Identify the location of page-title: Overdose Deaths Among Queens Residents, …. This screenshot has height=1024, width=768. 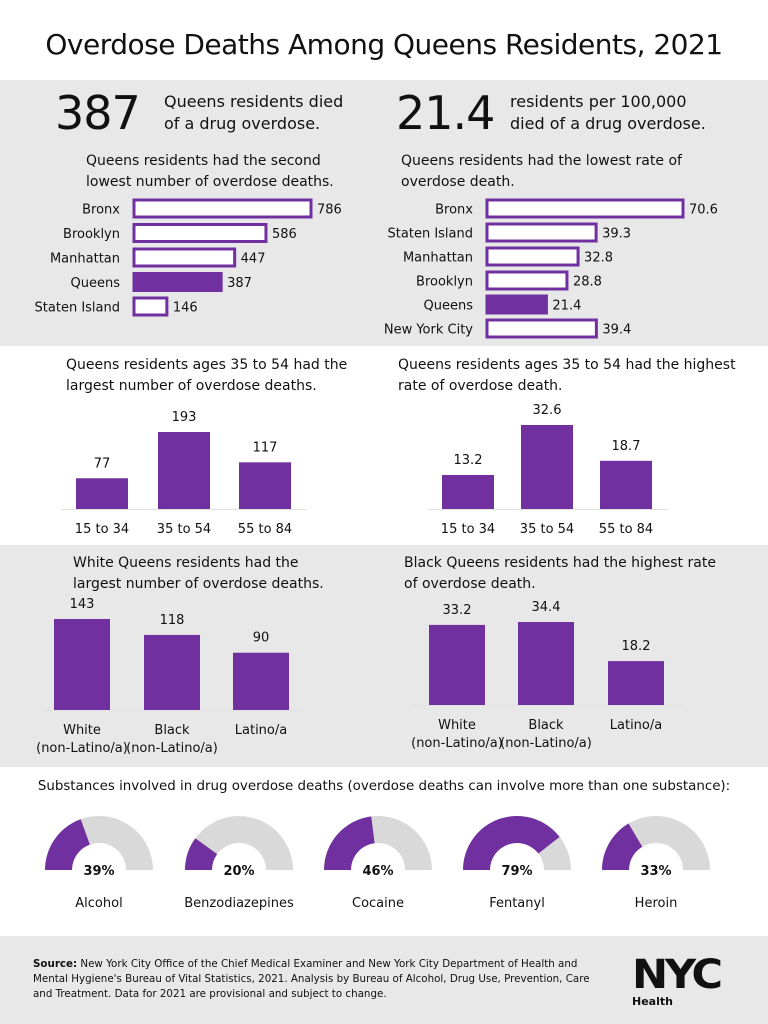
(384, 44).